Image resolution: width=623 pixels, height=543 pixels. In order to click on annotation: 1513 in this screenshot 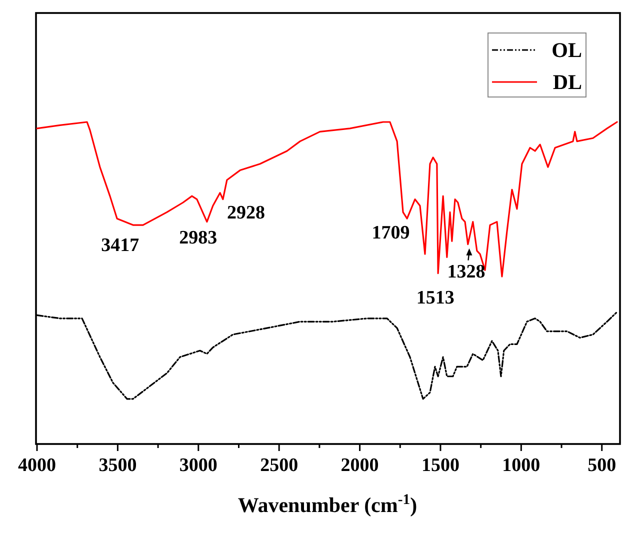, I will do `click(435, 297)`.